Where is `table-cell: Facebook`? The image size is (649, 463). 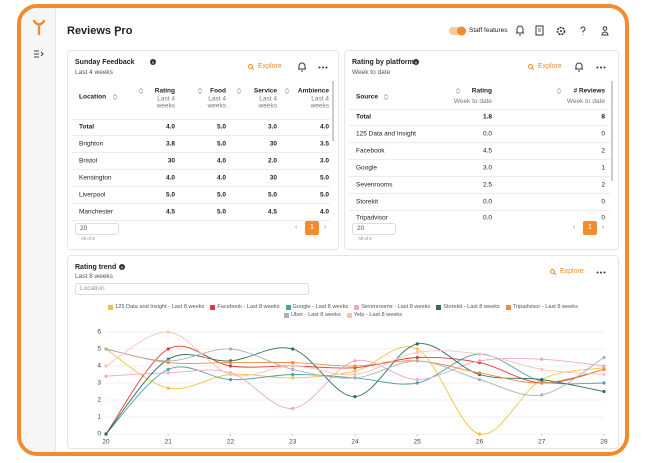 table-cell: Facebook is located at coordinates (370, 151).